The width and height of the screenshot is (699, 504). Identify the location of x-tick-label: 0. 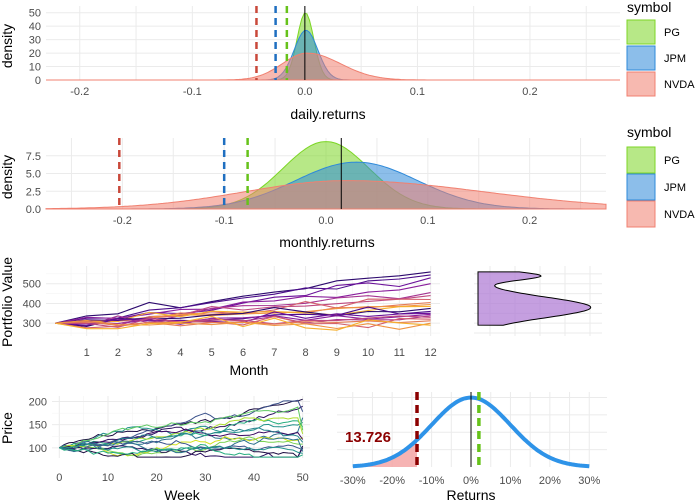
(59, 478).